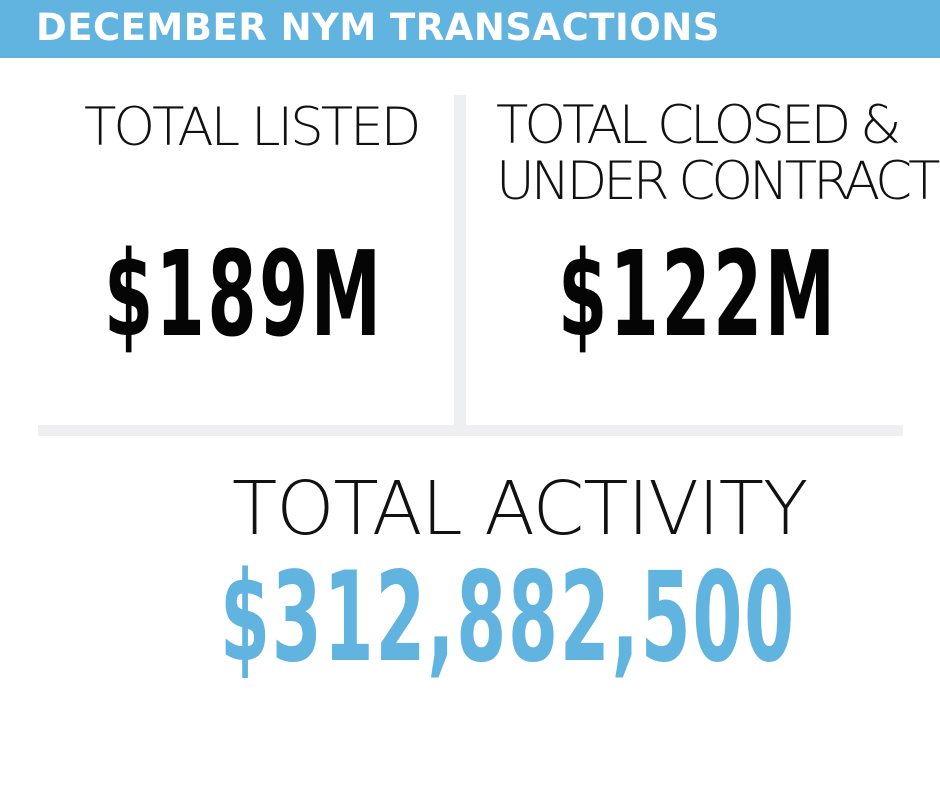  What do you see at coordinates (698, 294) in the screenshot?
I see `total-closed-value: $122M` at bounding box center [698, 294].